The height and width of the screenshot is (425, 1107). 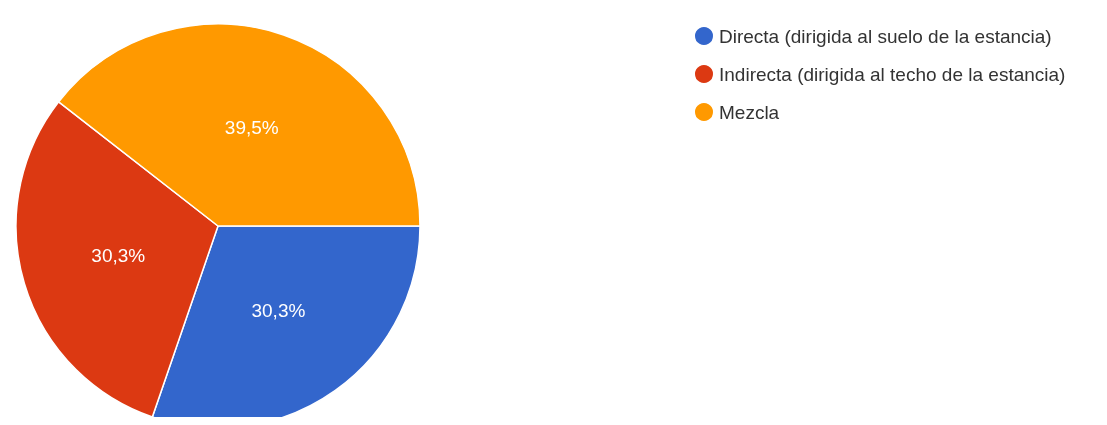 I want to click on legend-label: Directa (dirigida al suelo de la estancia), so click(x=885, y=36).